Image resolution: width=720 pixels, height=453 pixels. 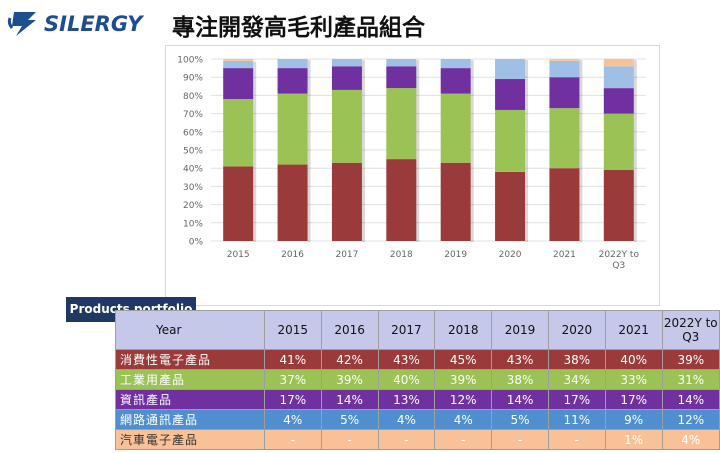 I want to click on year-column-header: 2016, so click(x=349, y=330).